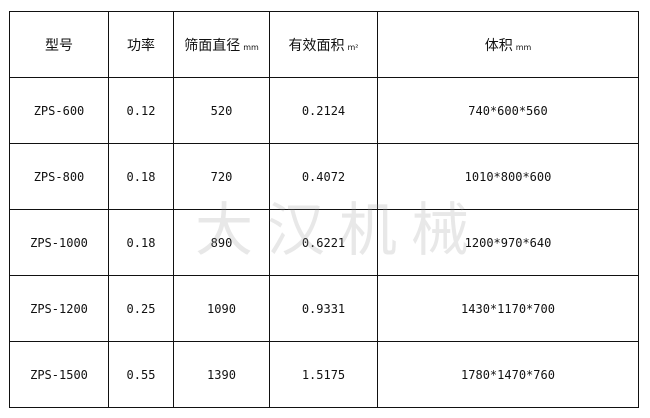  What do you see at coordinates (59, 176) in the screenshot?
I see `cell-model: ZPS-800` at bounding box center [59, 176].